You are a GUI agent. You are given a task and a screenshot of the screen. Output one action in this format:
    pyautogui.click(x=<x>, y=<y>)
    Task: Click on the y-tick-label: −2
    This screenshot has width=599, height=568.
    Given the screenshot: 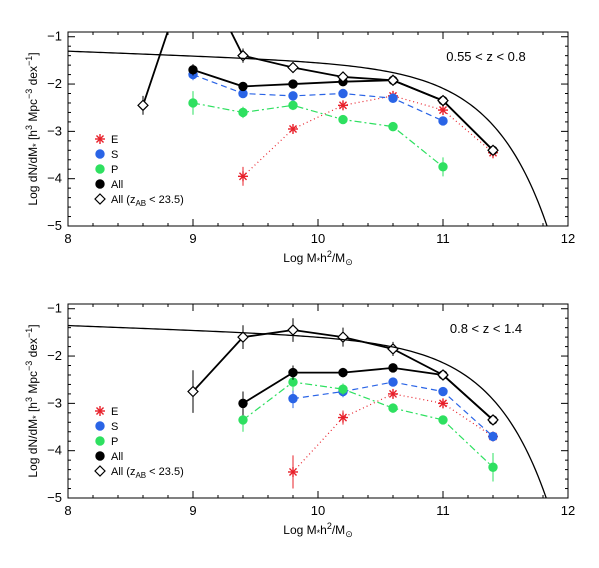 What is the action you would take?
    pyautogui.click(x=54, y=83)
    